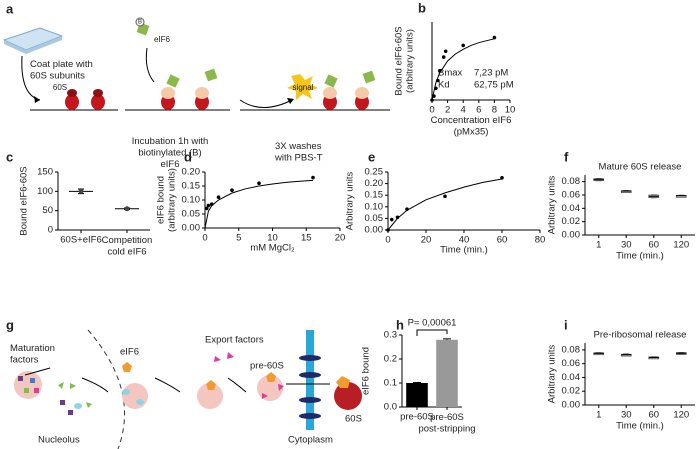  Describe the element at coordinates (571, 195) in the screenshot. I see `y-tick-label: 0.06` at that location.